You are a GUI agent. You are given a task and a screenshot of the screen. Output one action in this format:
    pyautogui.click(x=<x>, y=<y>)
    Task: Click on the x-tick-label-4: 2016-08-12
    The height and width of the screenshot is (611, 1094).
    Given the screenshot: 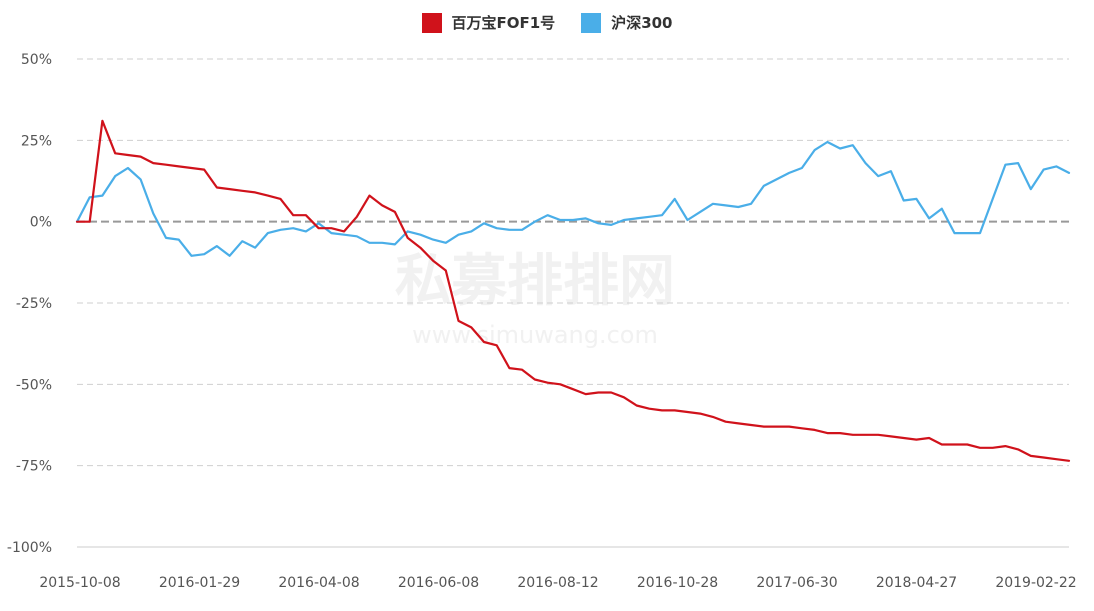 What is the action you would take?
    pyautogui.click(x=557, y=583)
    